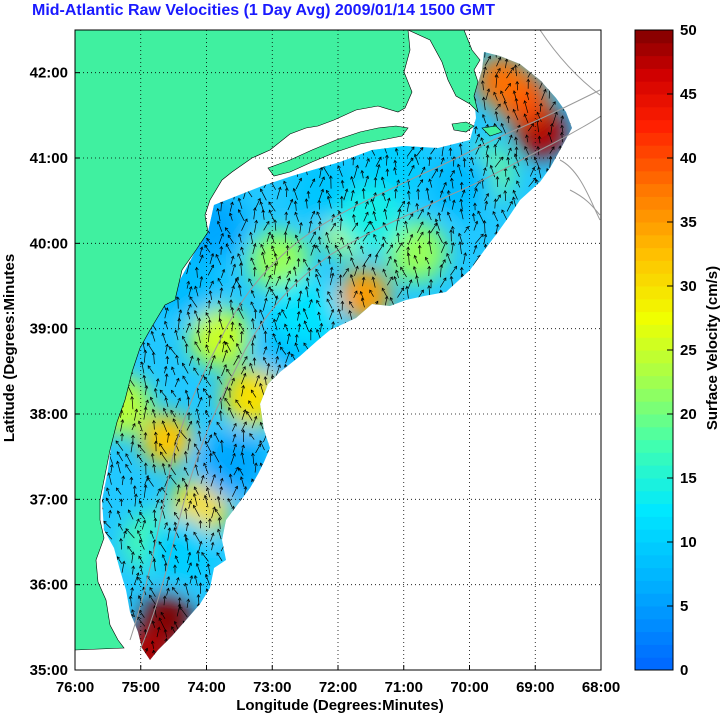 This screenshot has height=714, width=724. Describe the element at coordinates (502, 81) in the screenshot. I see `velocity-hotspot` at that location.